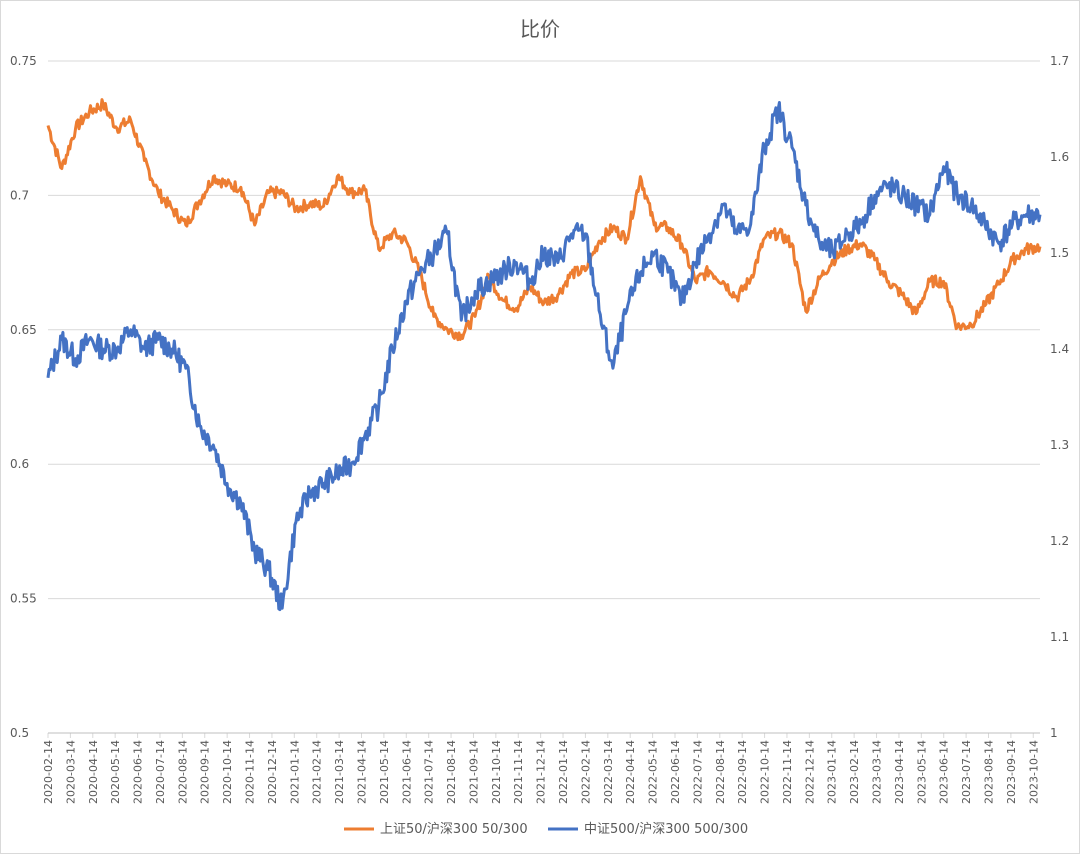 Image resolution: width=1080 pixels, height=854 pixels. What do you see at coordinates (832, 772) in the screenshot?
I see `x-tick-label: 2023-01-14` at bounding box center [832, 772].